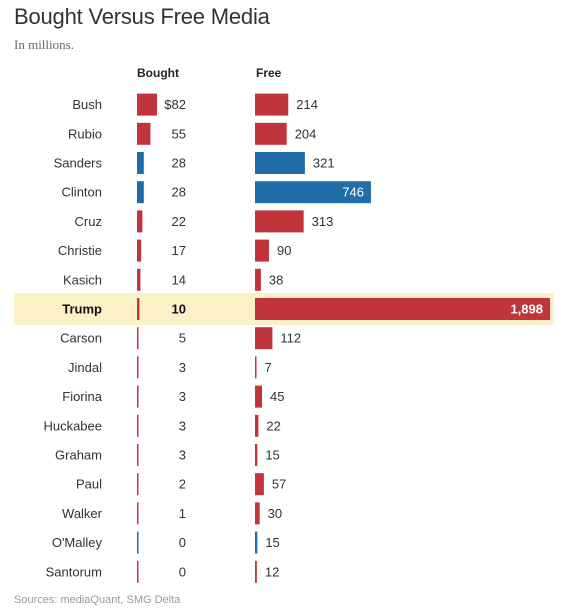 This screenshot has width=567, height=612. I want to click on bought-bar-christie, so click(139, 250).